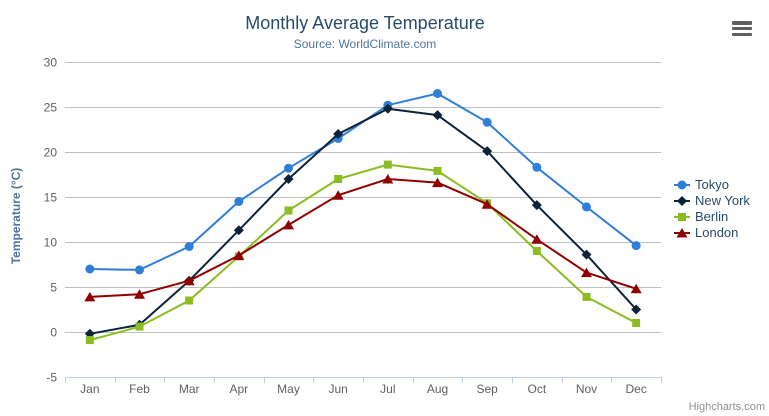  Describe the element at coordinates (288, 389) in the screenshot. I see `x-axis-label: May` at that location.